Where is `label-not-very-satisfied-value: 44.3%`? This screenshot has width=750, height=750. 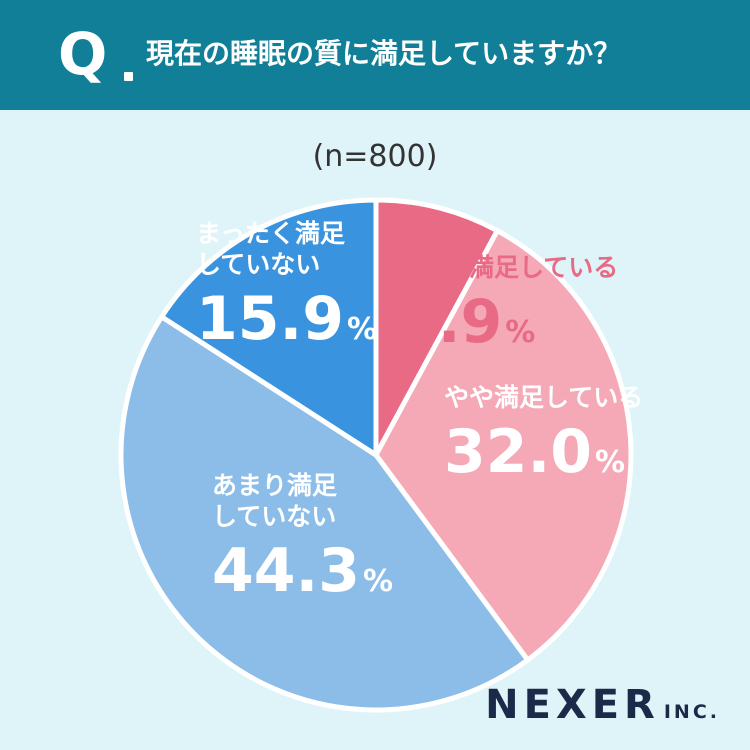
label-not-very-satisfied-value: 44.3% is located at coordinates (303, 571).